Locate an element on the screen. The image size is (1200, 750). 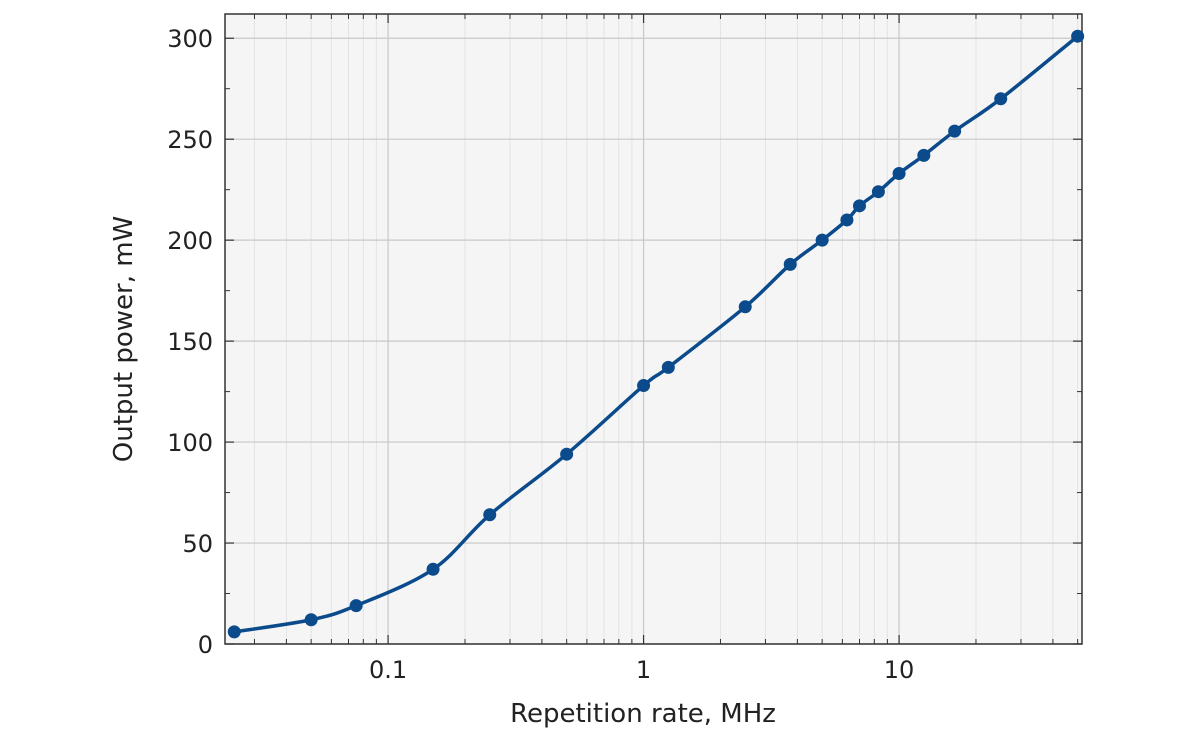
y-tick-label: 50 is located at coordinates (197, 544).